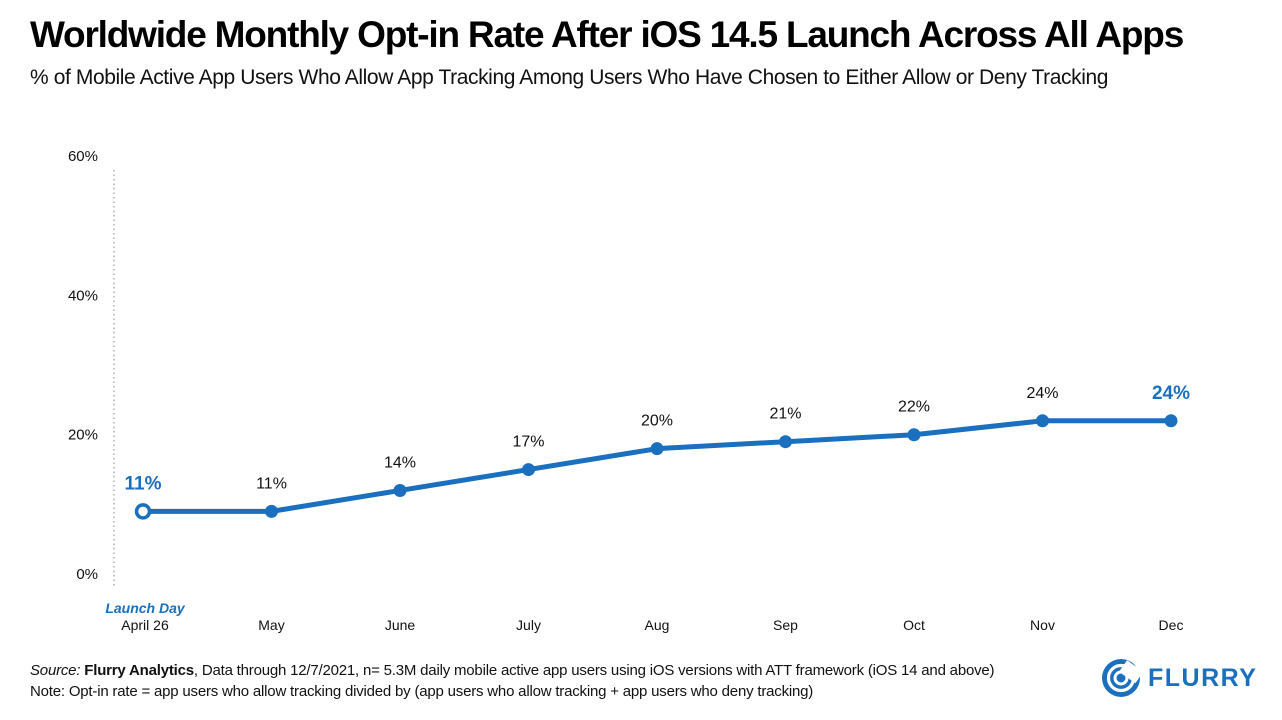  I want to click on data-label: 22%, so click(914, 407).